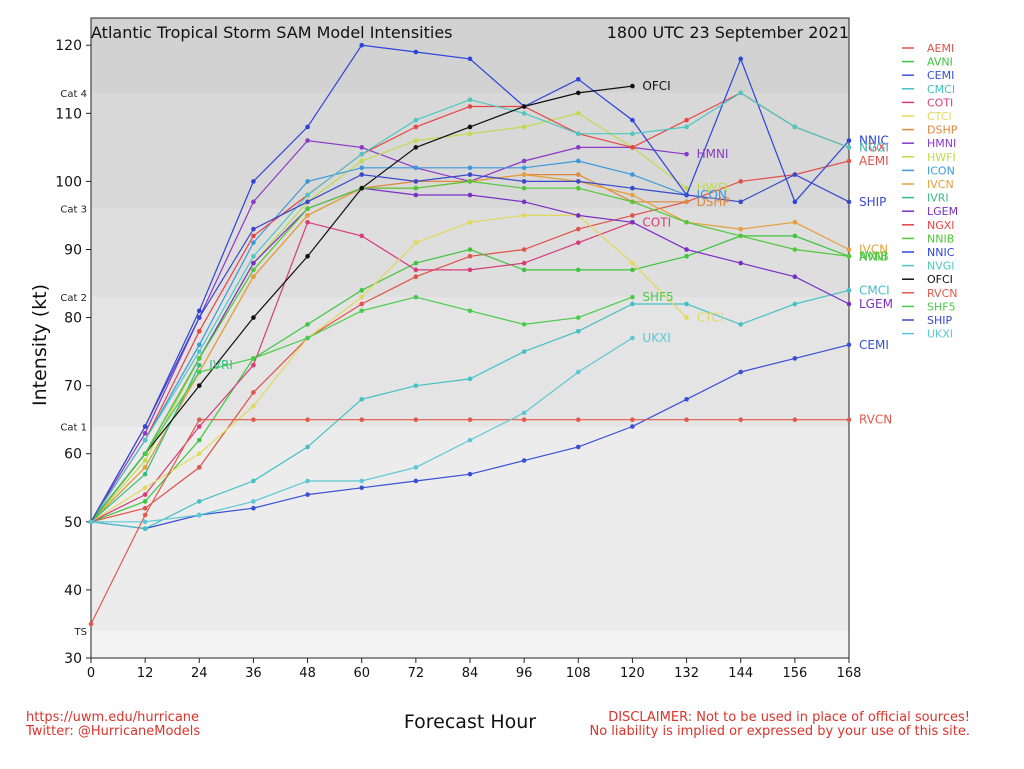 Image resolution: width=1024 pixels, height=769 pixels. I want to click on end-label-rvcn: RVCN, so click(875, 420).